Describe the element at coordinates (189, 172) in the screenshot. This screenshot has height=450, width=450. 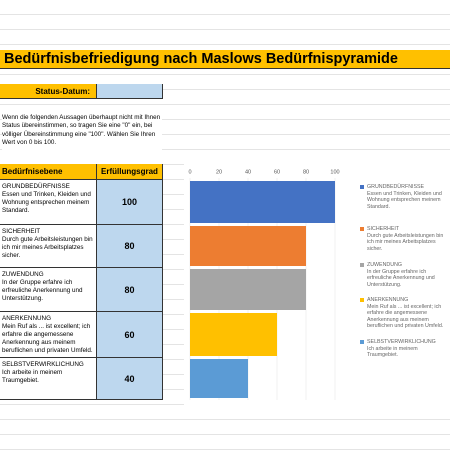
I see `x-tick-label: 0` at that location.